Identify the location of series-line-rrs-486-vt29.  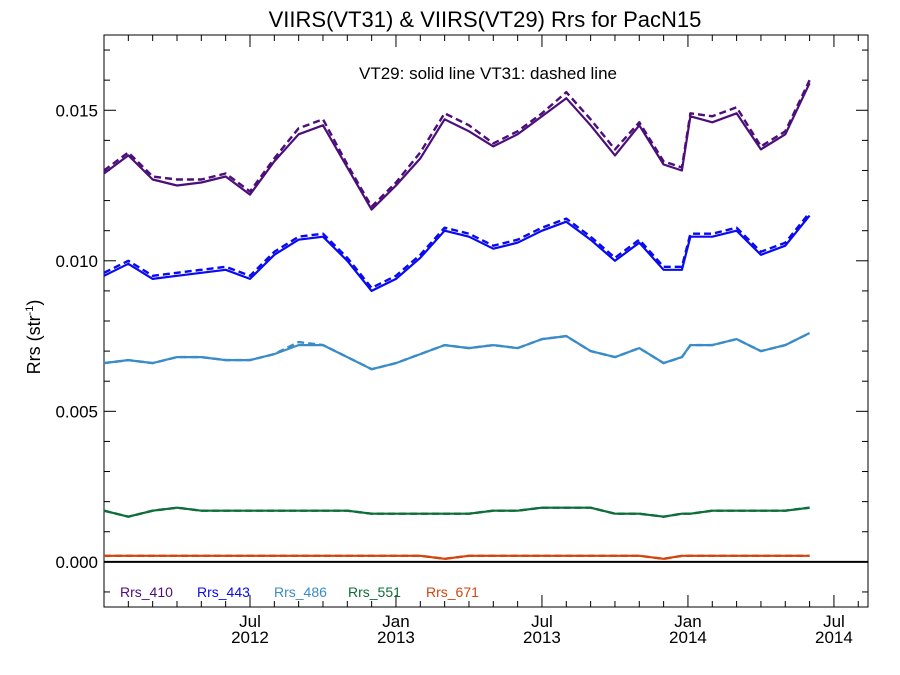
(457, 351).